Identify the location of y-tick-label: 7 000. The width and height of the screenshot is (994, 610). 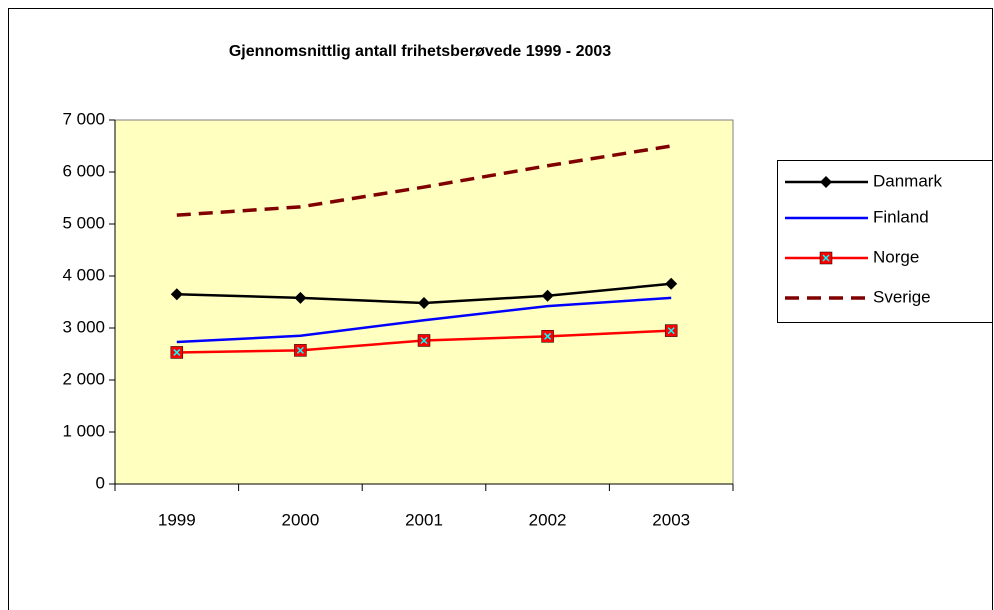
(83, 118).